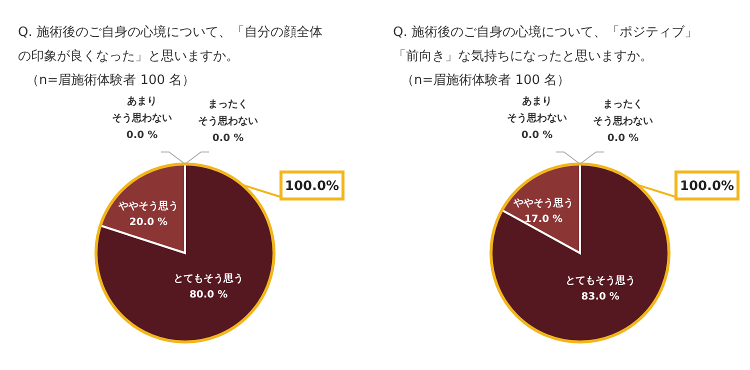  I want to click on data-label: 83.0 %, so click(600, 296).